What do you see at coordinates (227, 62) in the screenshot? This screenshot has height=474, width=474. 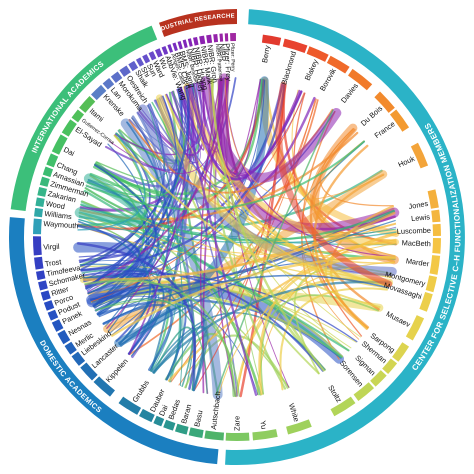 I see `node-label-pfizer-frey: Pfizer: Frey` at bounding box center [227, 62].